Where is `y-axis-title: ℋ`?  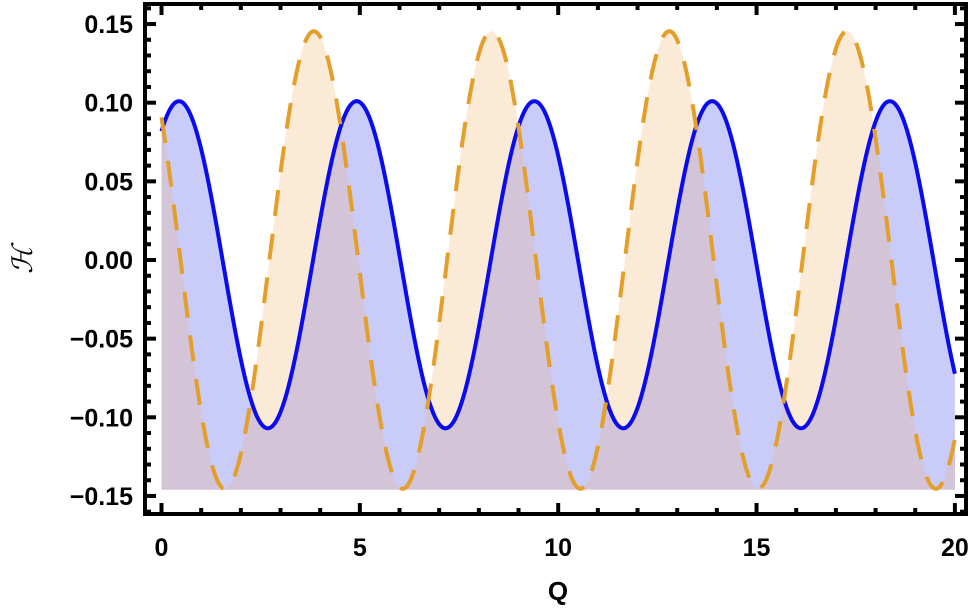
y-axis-title: ℋ is located at coordinates (22, 258).